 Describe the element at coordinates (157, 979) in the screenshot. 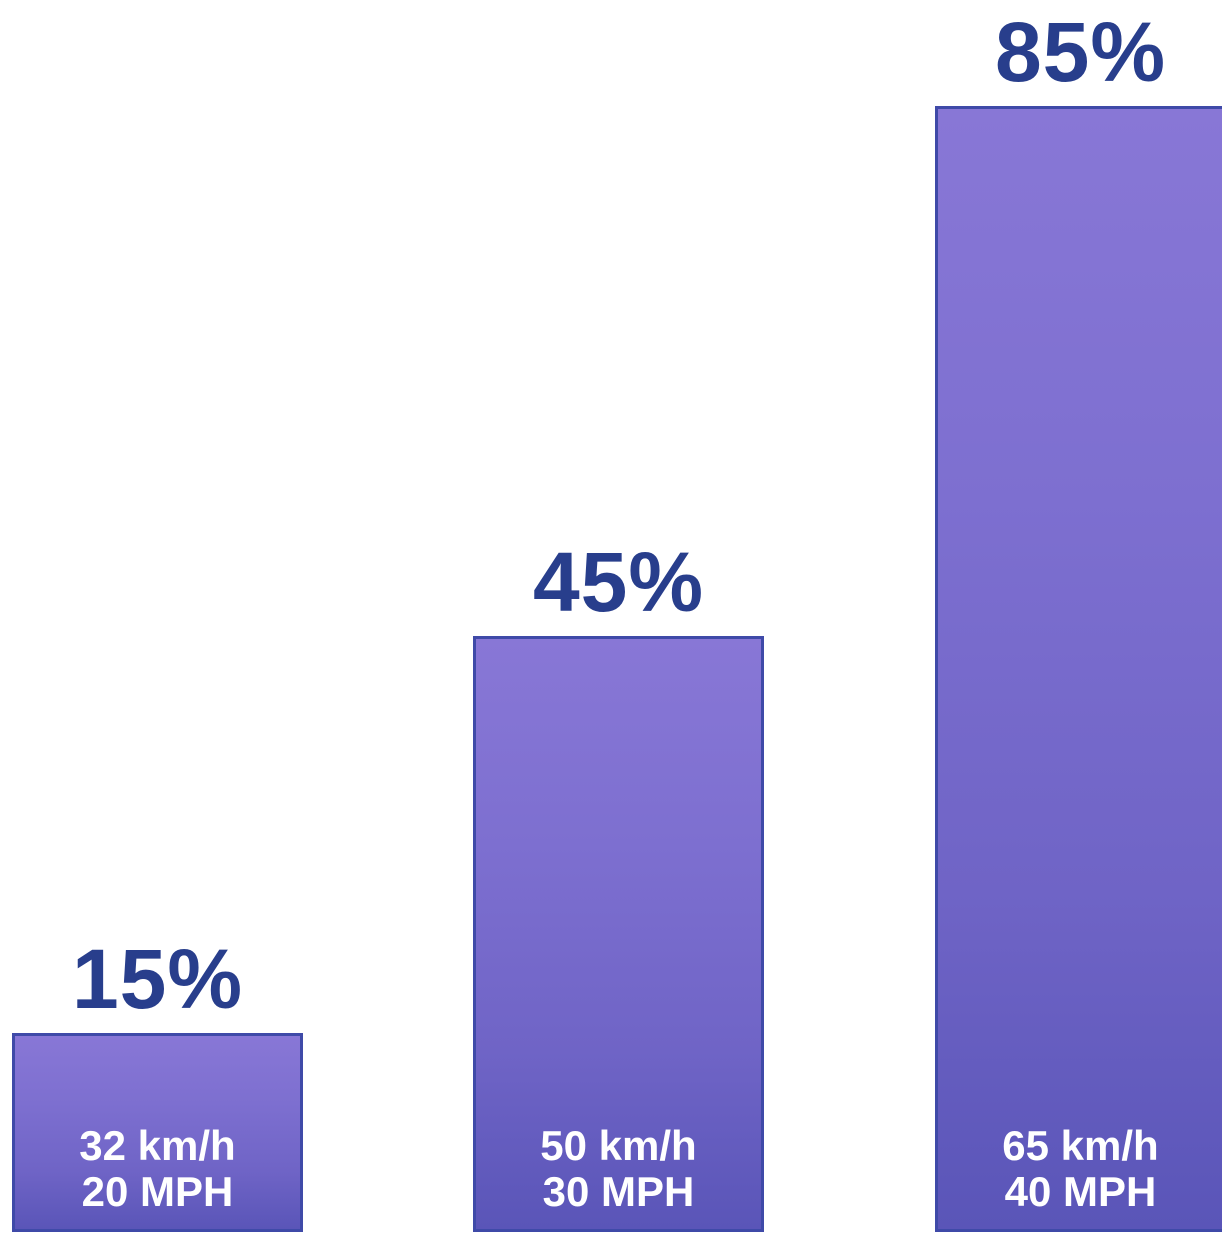

I see `value-label: 15%` at that location.